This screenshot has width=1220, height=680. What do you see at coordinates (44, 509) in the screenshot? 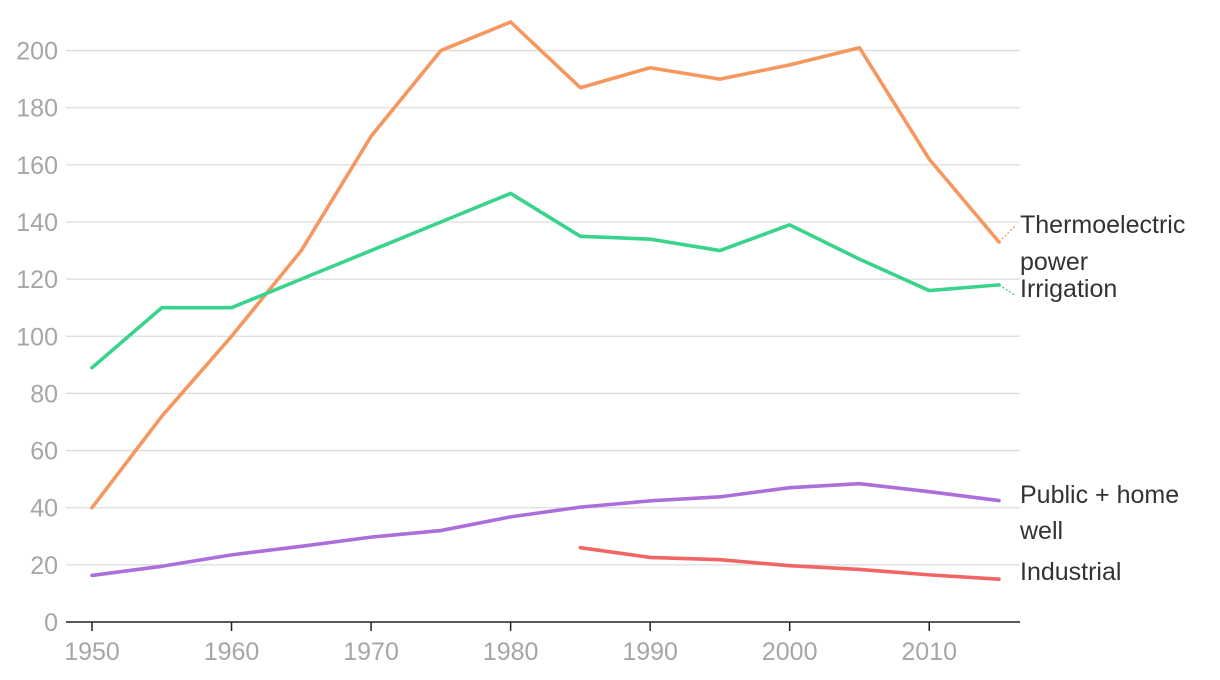
I see `y-tick-label: 40` at bounding box center [44, 509].